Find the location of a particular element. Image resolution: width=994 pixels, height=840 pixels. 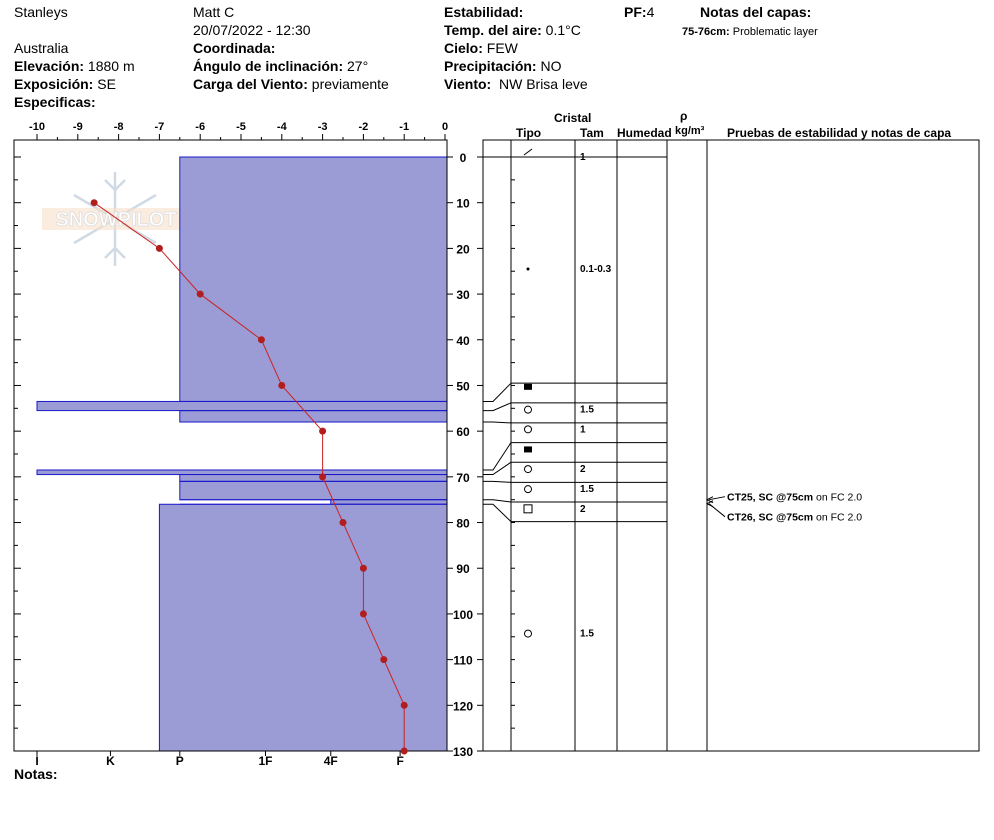

sky-label: Cielo: is located at coordinates (463, 48).